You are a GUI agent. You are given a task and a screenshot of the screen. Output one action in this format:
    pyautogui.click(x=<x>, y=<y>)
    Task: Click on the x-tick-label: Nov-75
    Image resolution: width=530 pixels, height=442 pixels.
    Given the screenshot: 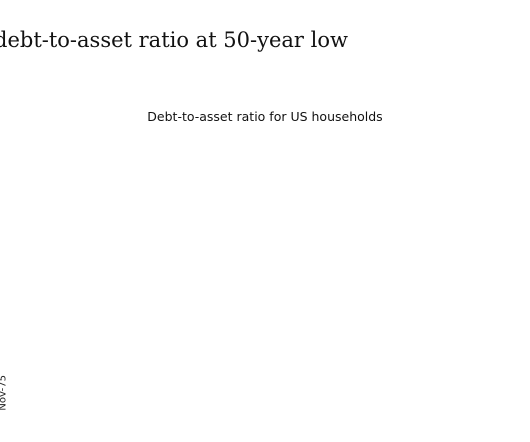 What is the action you would take?
    pyautogui.click(x=4, y=393)
    